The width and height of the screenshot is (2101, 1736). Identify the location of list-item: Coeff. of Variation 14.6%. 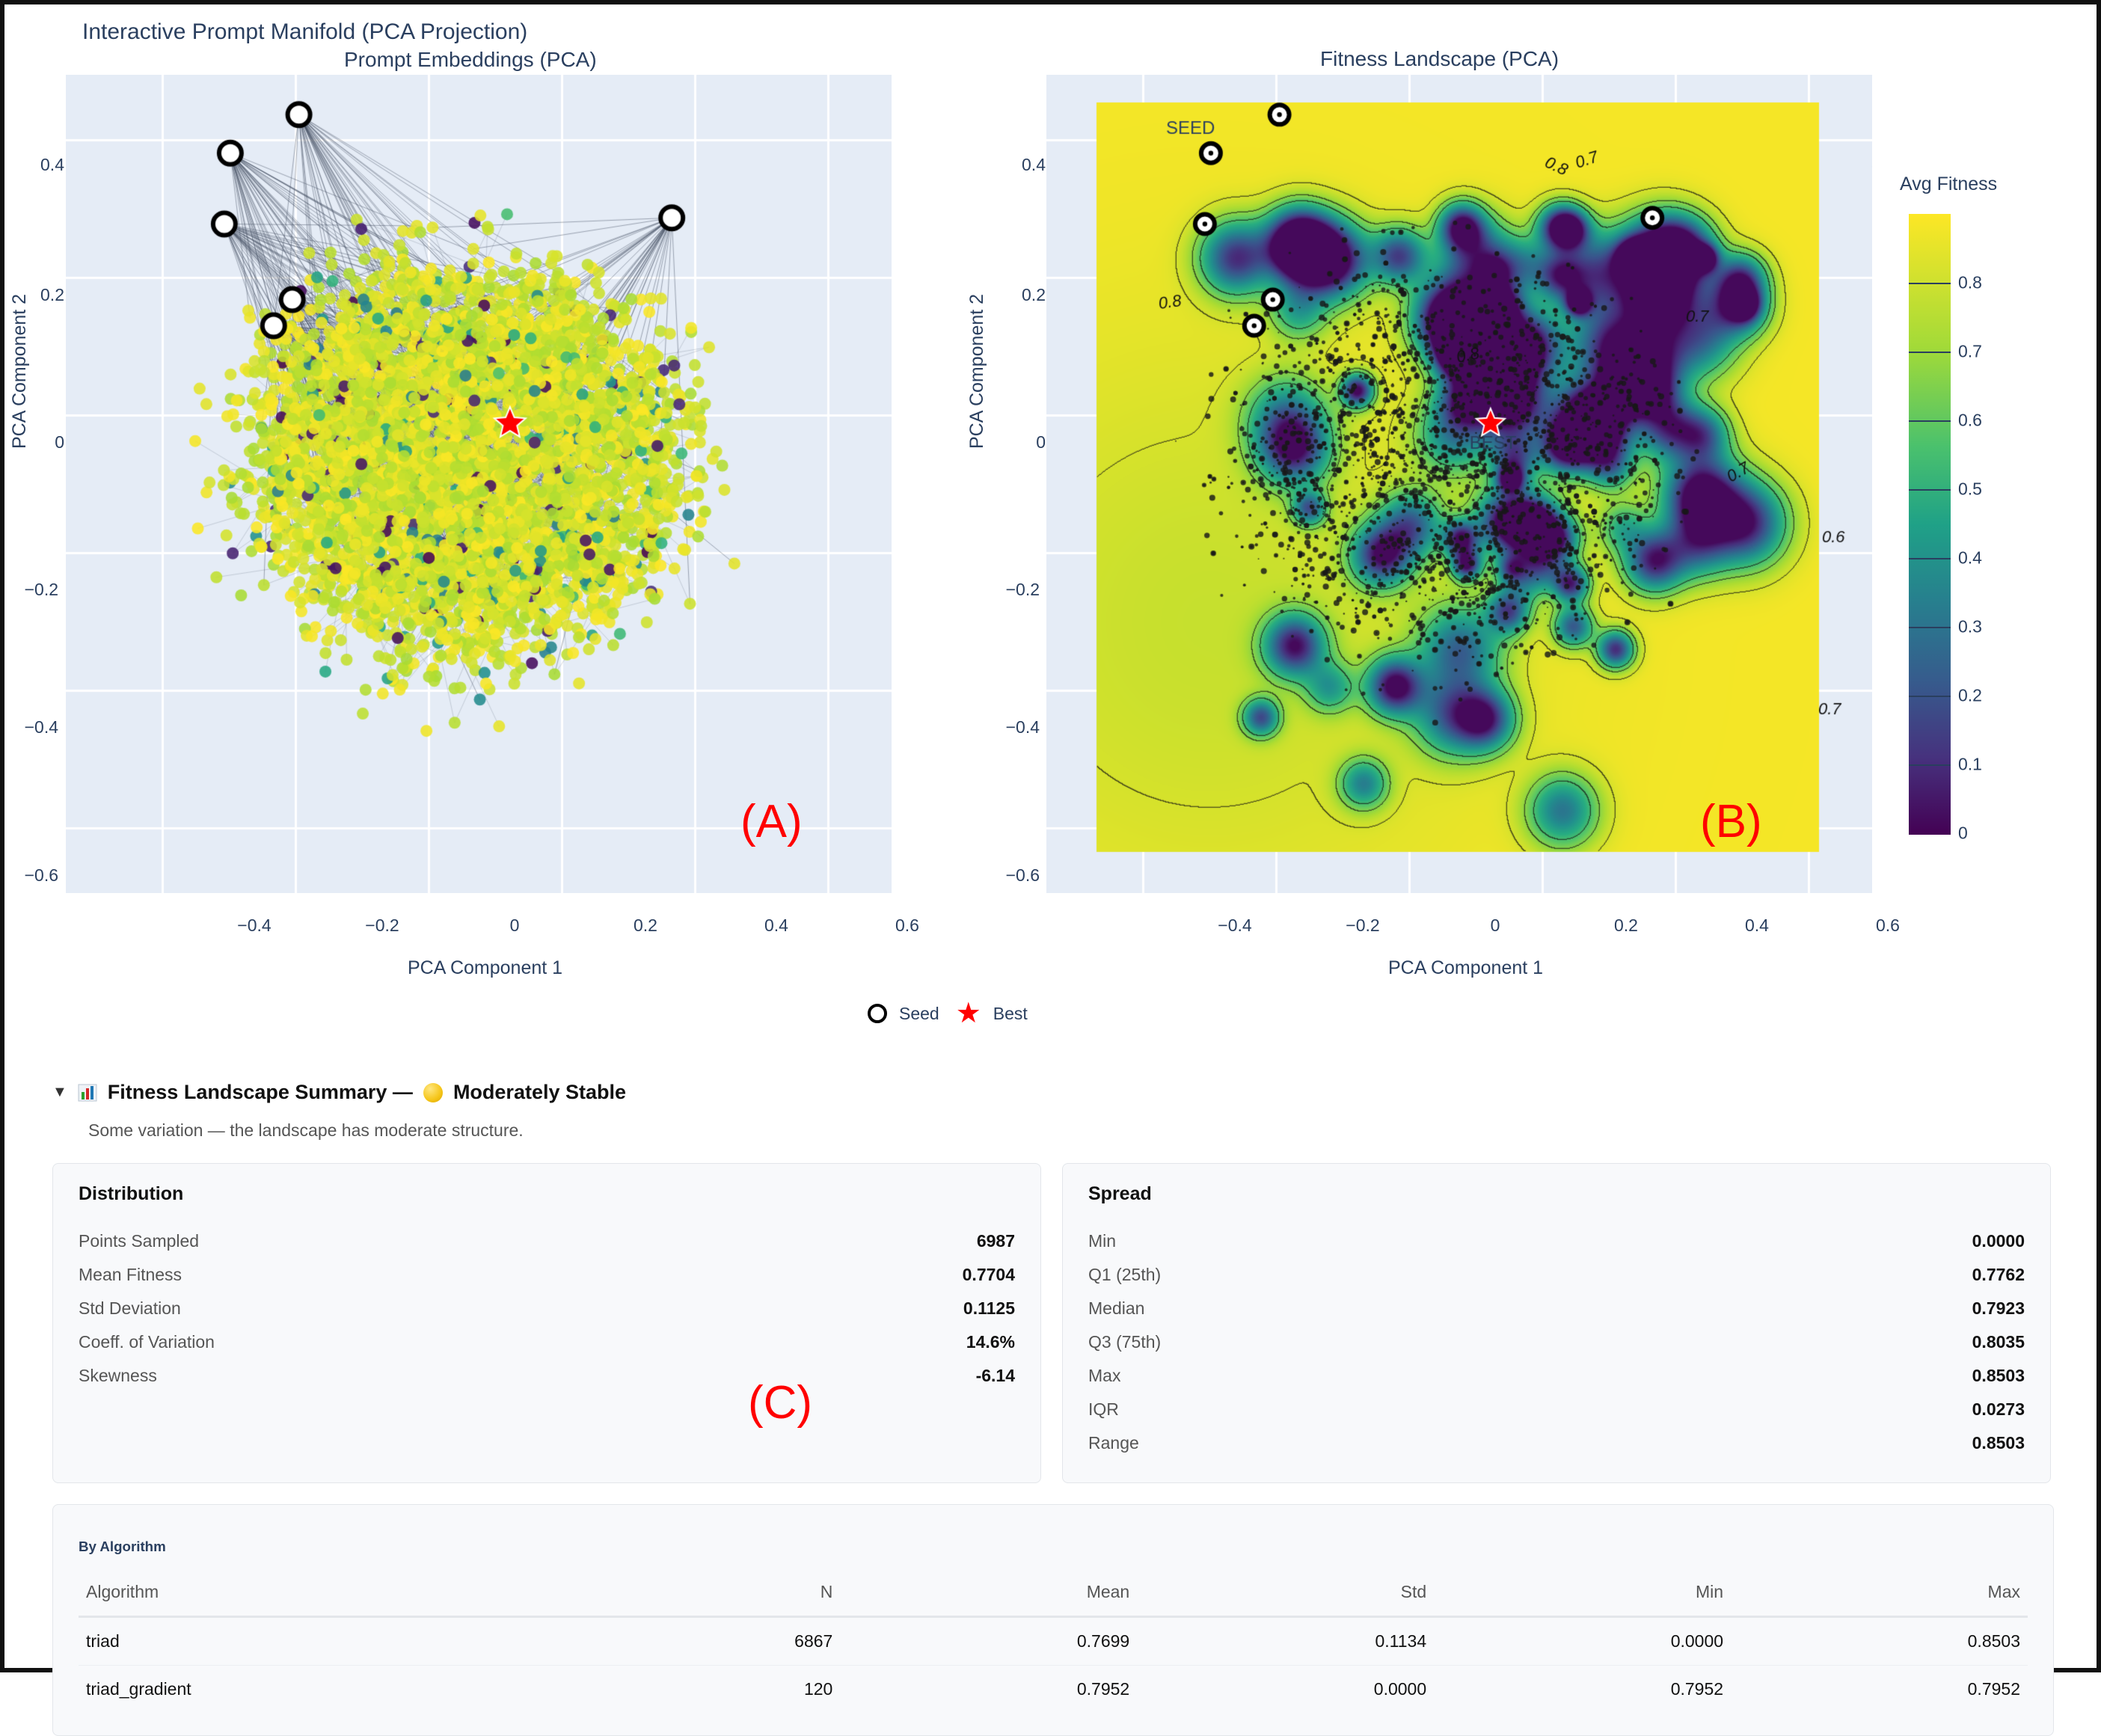
(547, 1342).